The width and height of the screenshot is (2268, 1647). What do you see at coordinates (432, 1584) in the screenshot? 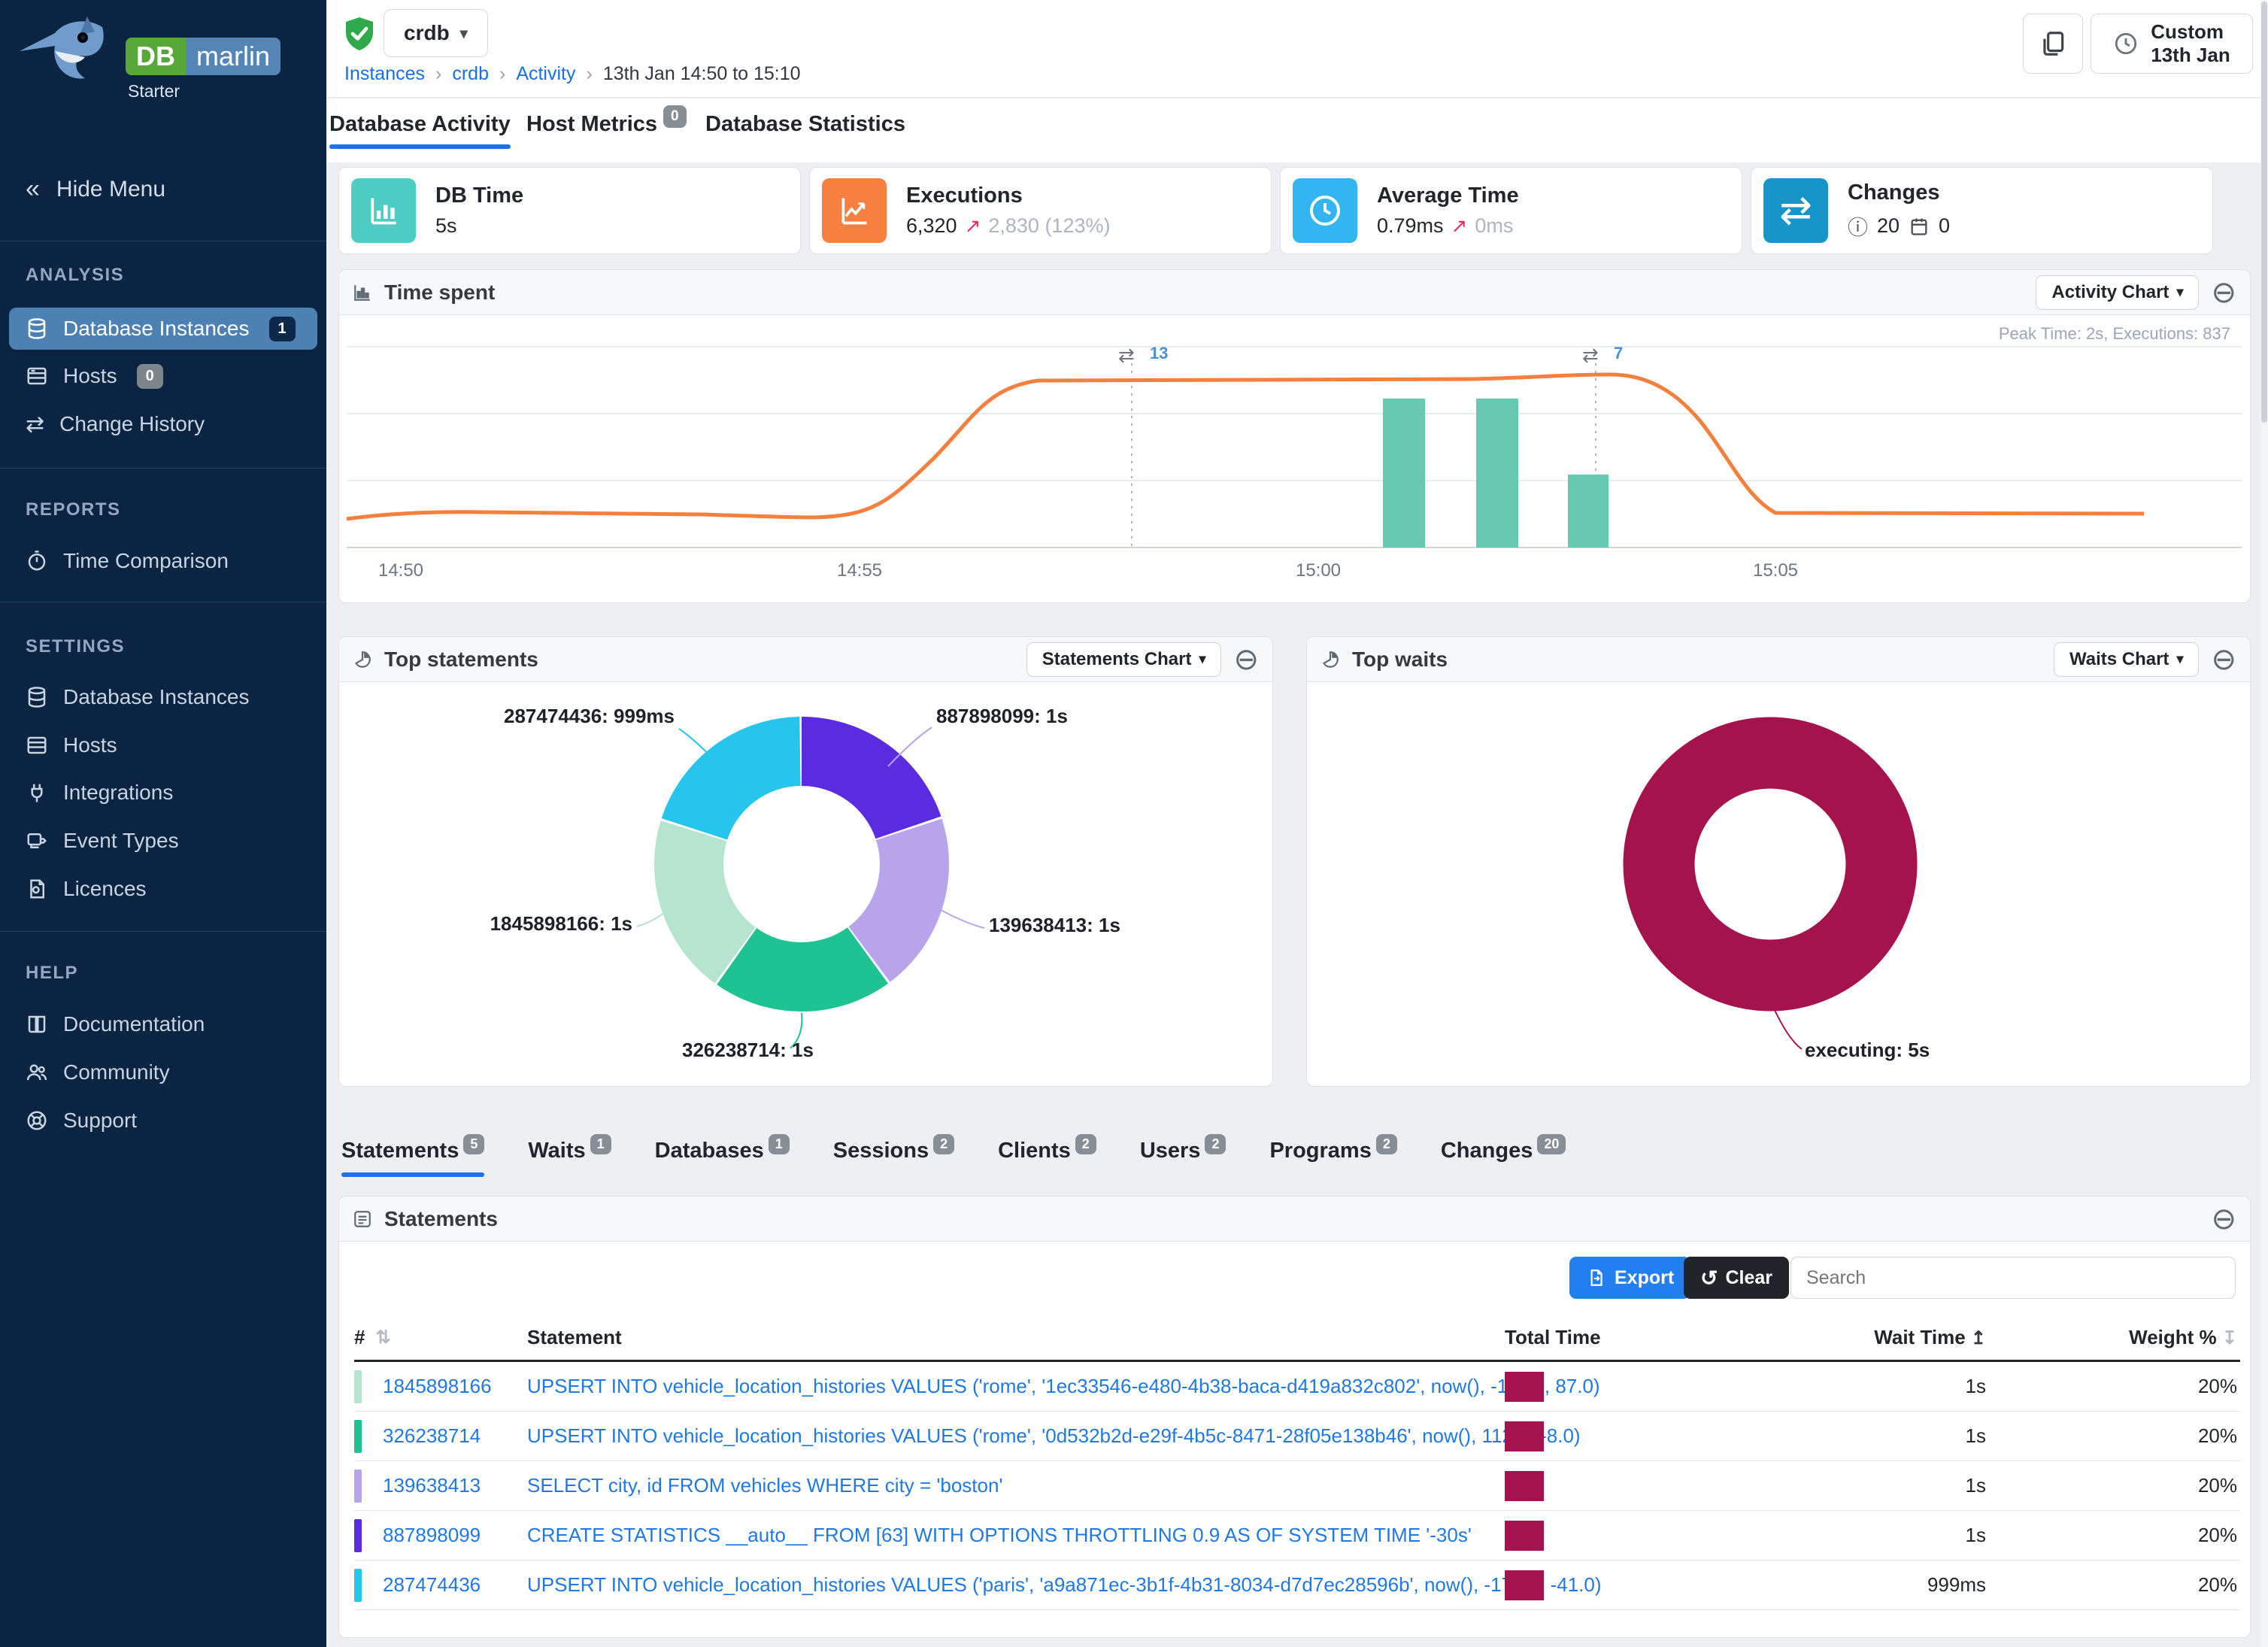
I see `statement-id-link: 287474436` at bounding box center [432, 1584].